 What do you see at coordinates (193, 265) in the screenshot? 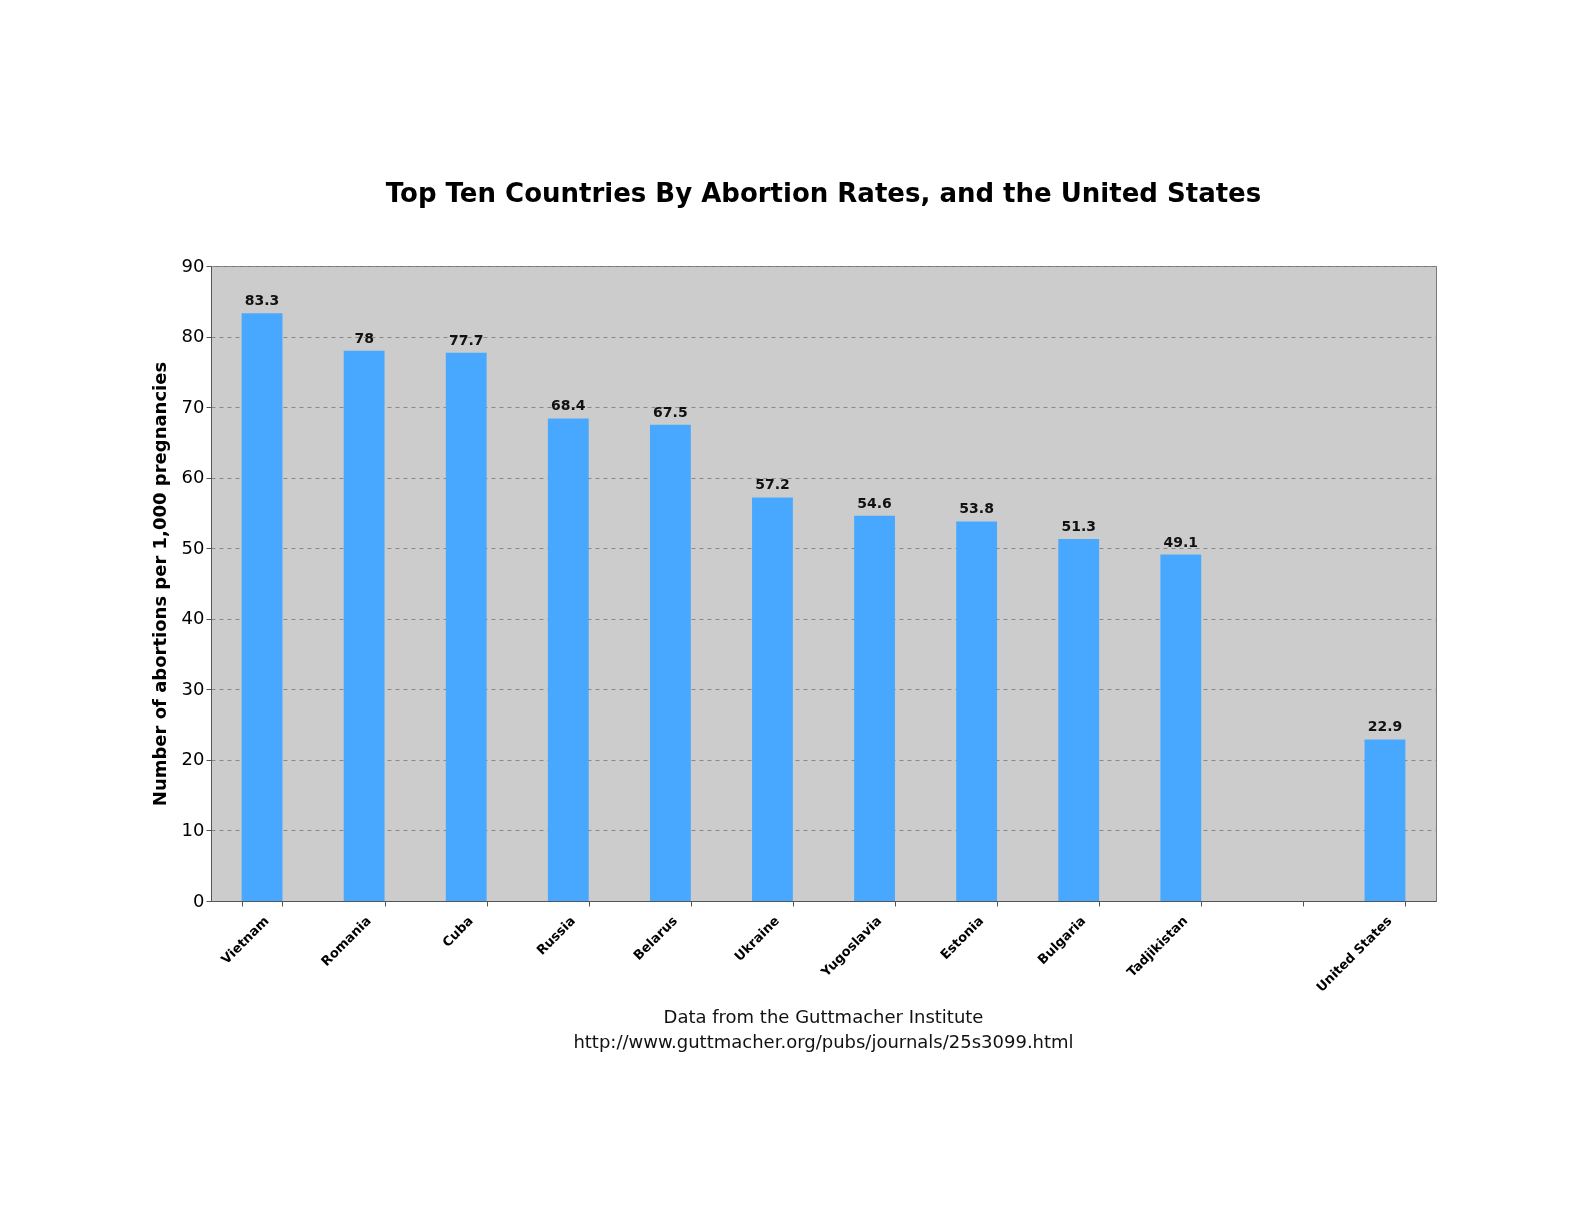
I see `y-tick-label: 90` at bounding box center [193, 265].